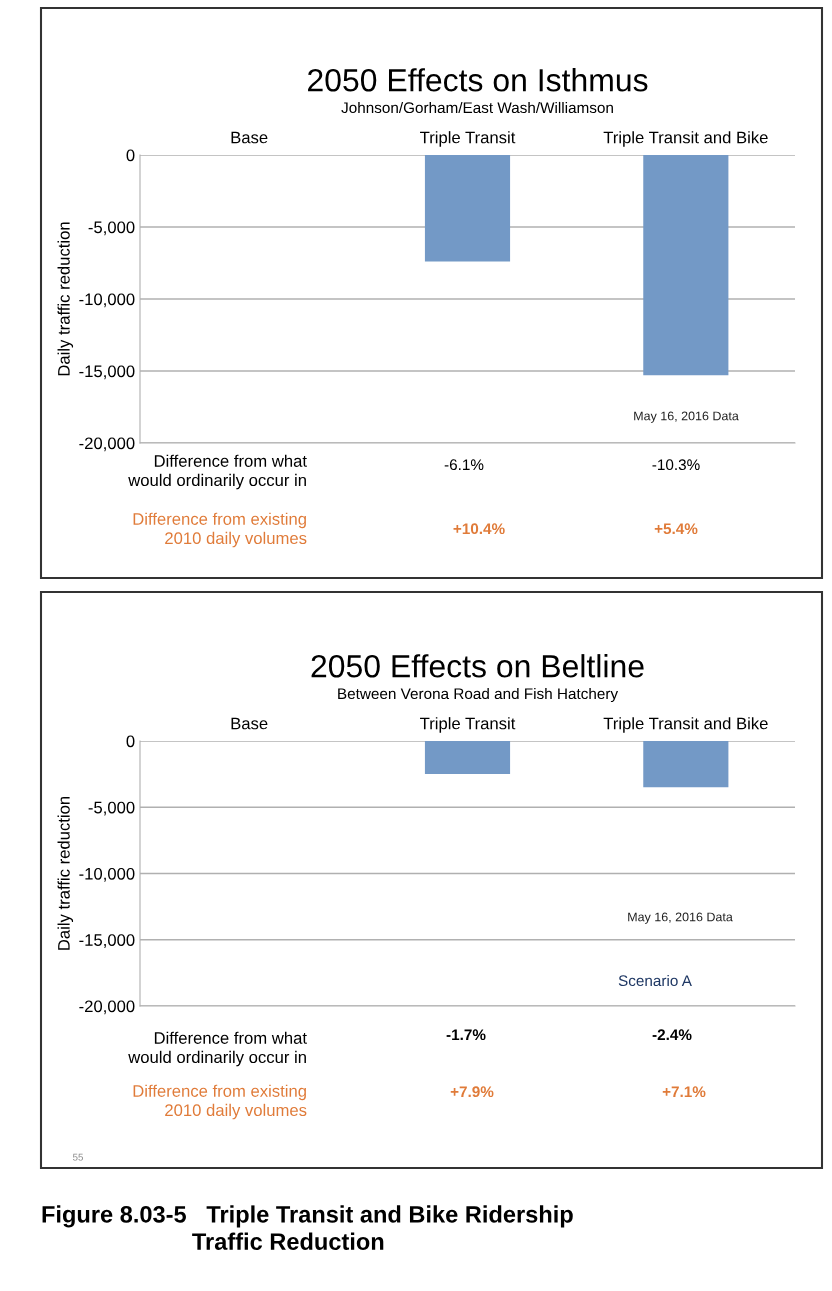  Describe the element at coordinates (479, 529) in the screenshot. I see `text: +10.4%` at that location.